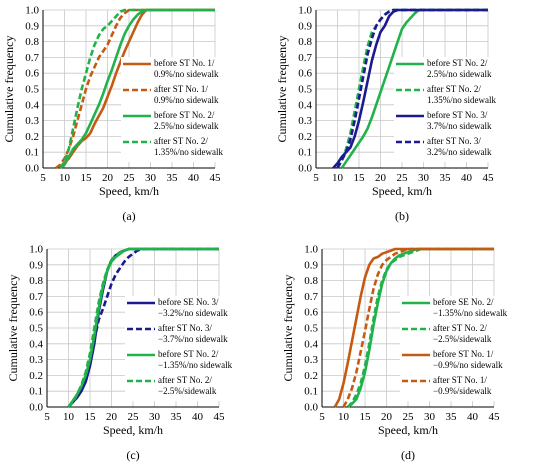  Describe the element at coordinates (408, 455) in the screenshot. I see `panel-caption: (d)` at that location.